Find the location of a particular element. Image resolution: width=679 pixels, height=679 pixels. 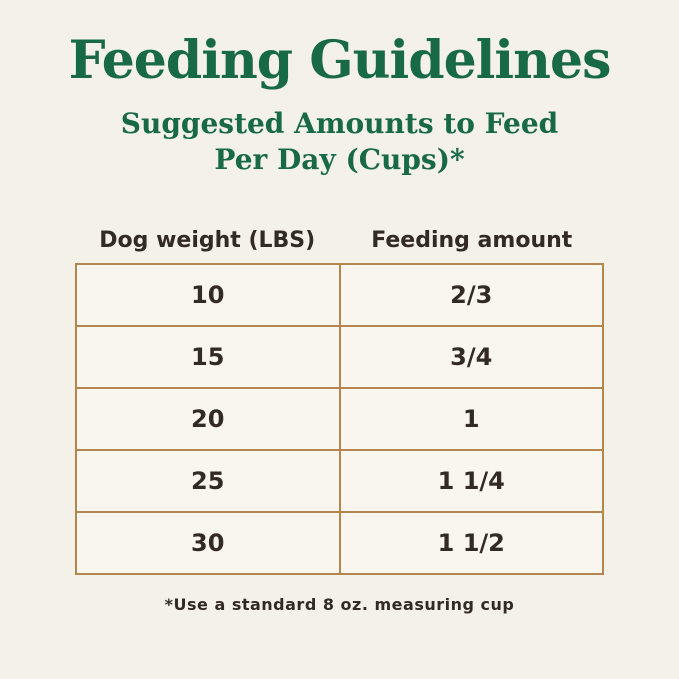

table-row: 10 2/3 is located at coordinates (339, 295).